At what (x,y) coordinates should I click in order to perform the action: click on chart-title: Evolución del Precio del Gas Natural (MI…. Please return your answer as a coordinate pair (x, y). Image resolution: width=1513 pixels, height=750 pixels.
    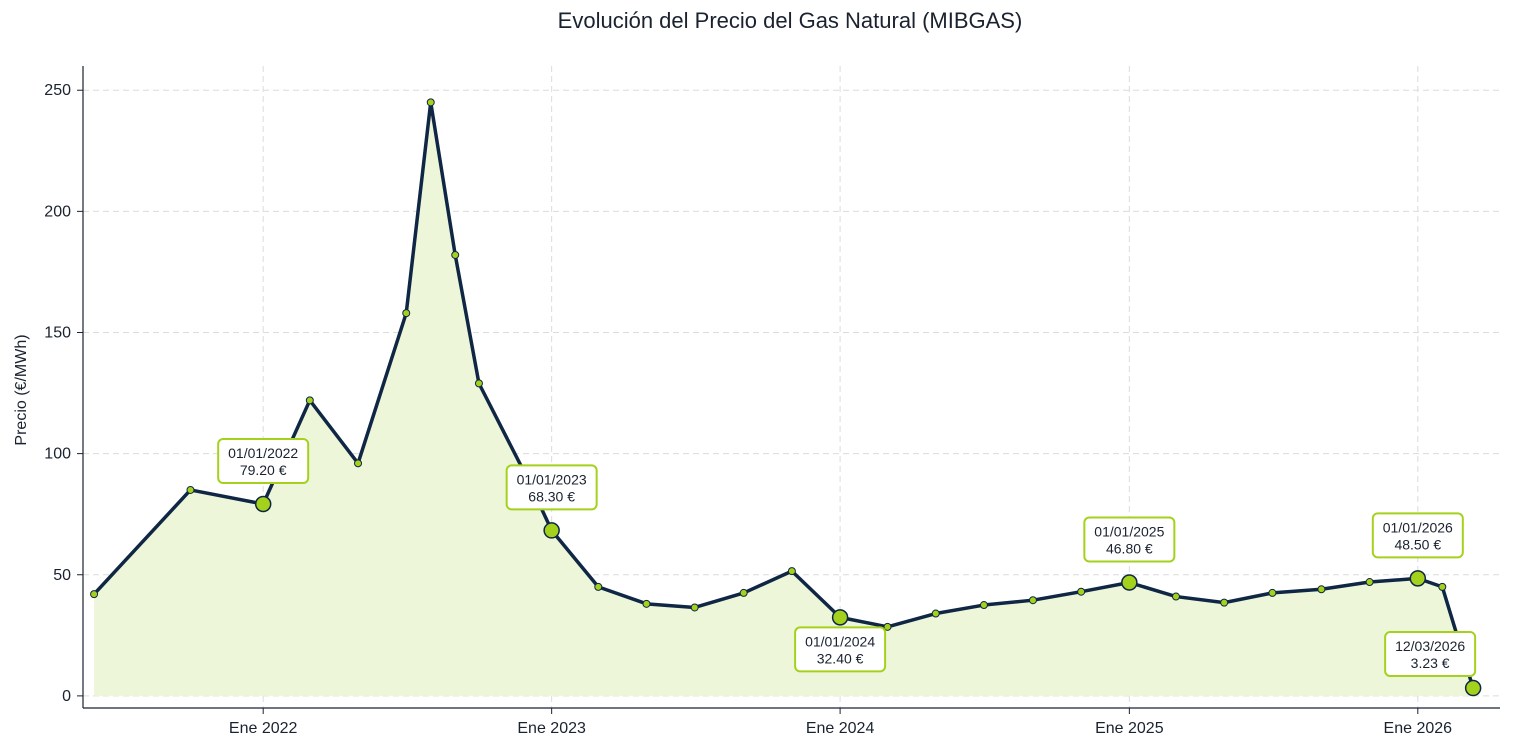
    Looking at the image, I should click on (790, 20).